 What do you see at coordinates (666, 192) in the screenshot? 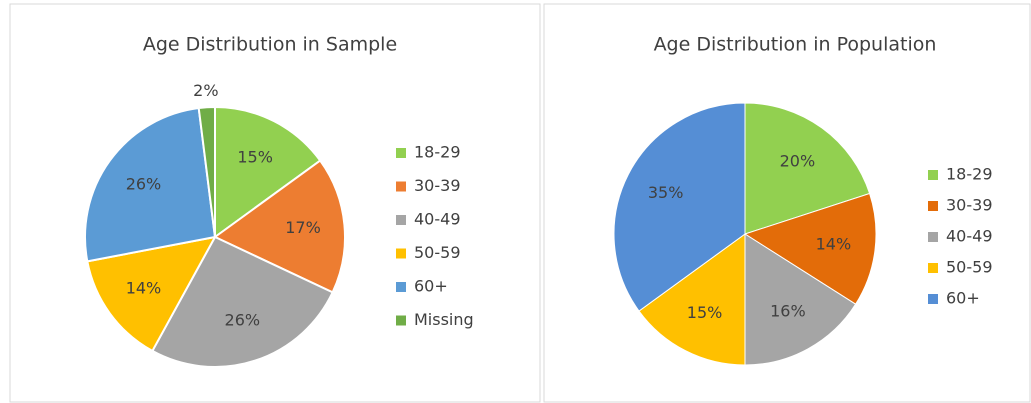
I see `data-label: 35%` at bounding box center [666, 192].